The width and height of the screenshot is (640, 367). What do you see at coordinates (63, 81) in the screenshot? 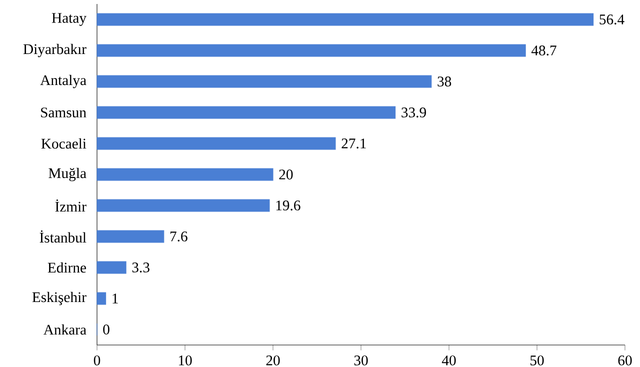
I see `y-tick-label: Antalya` at bounding box center [63, 81].